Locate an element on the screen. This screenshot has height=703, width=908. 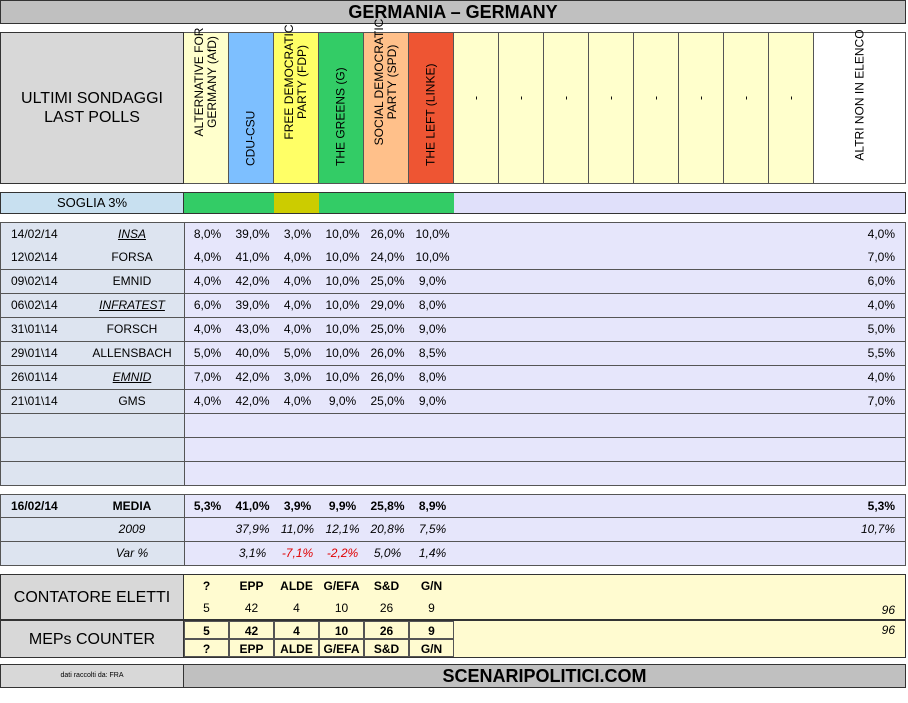
poll-value: 42,0% is located at coordinates (252, 401).